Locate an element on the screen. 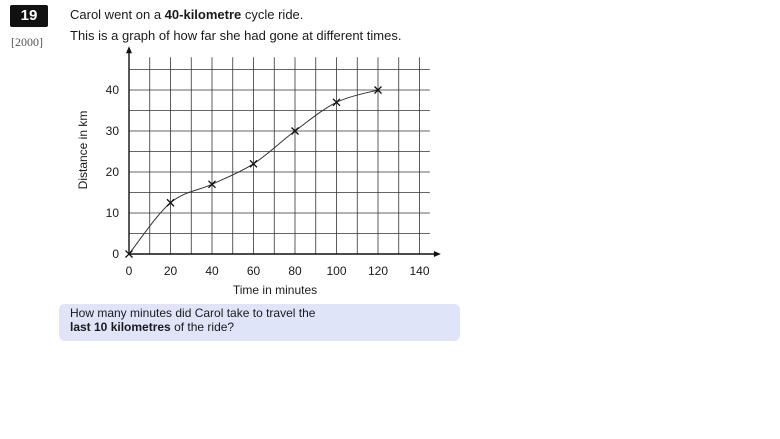 The width and height of the screenshot is (780, 439). y-axis-label: Distance in km is located at coordinates (83, 150).